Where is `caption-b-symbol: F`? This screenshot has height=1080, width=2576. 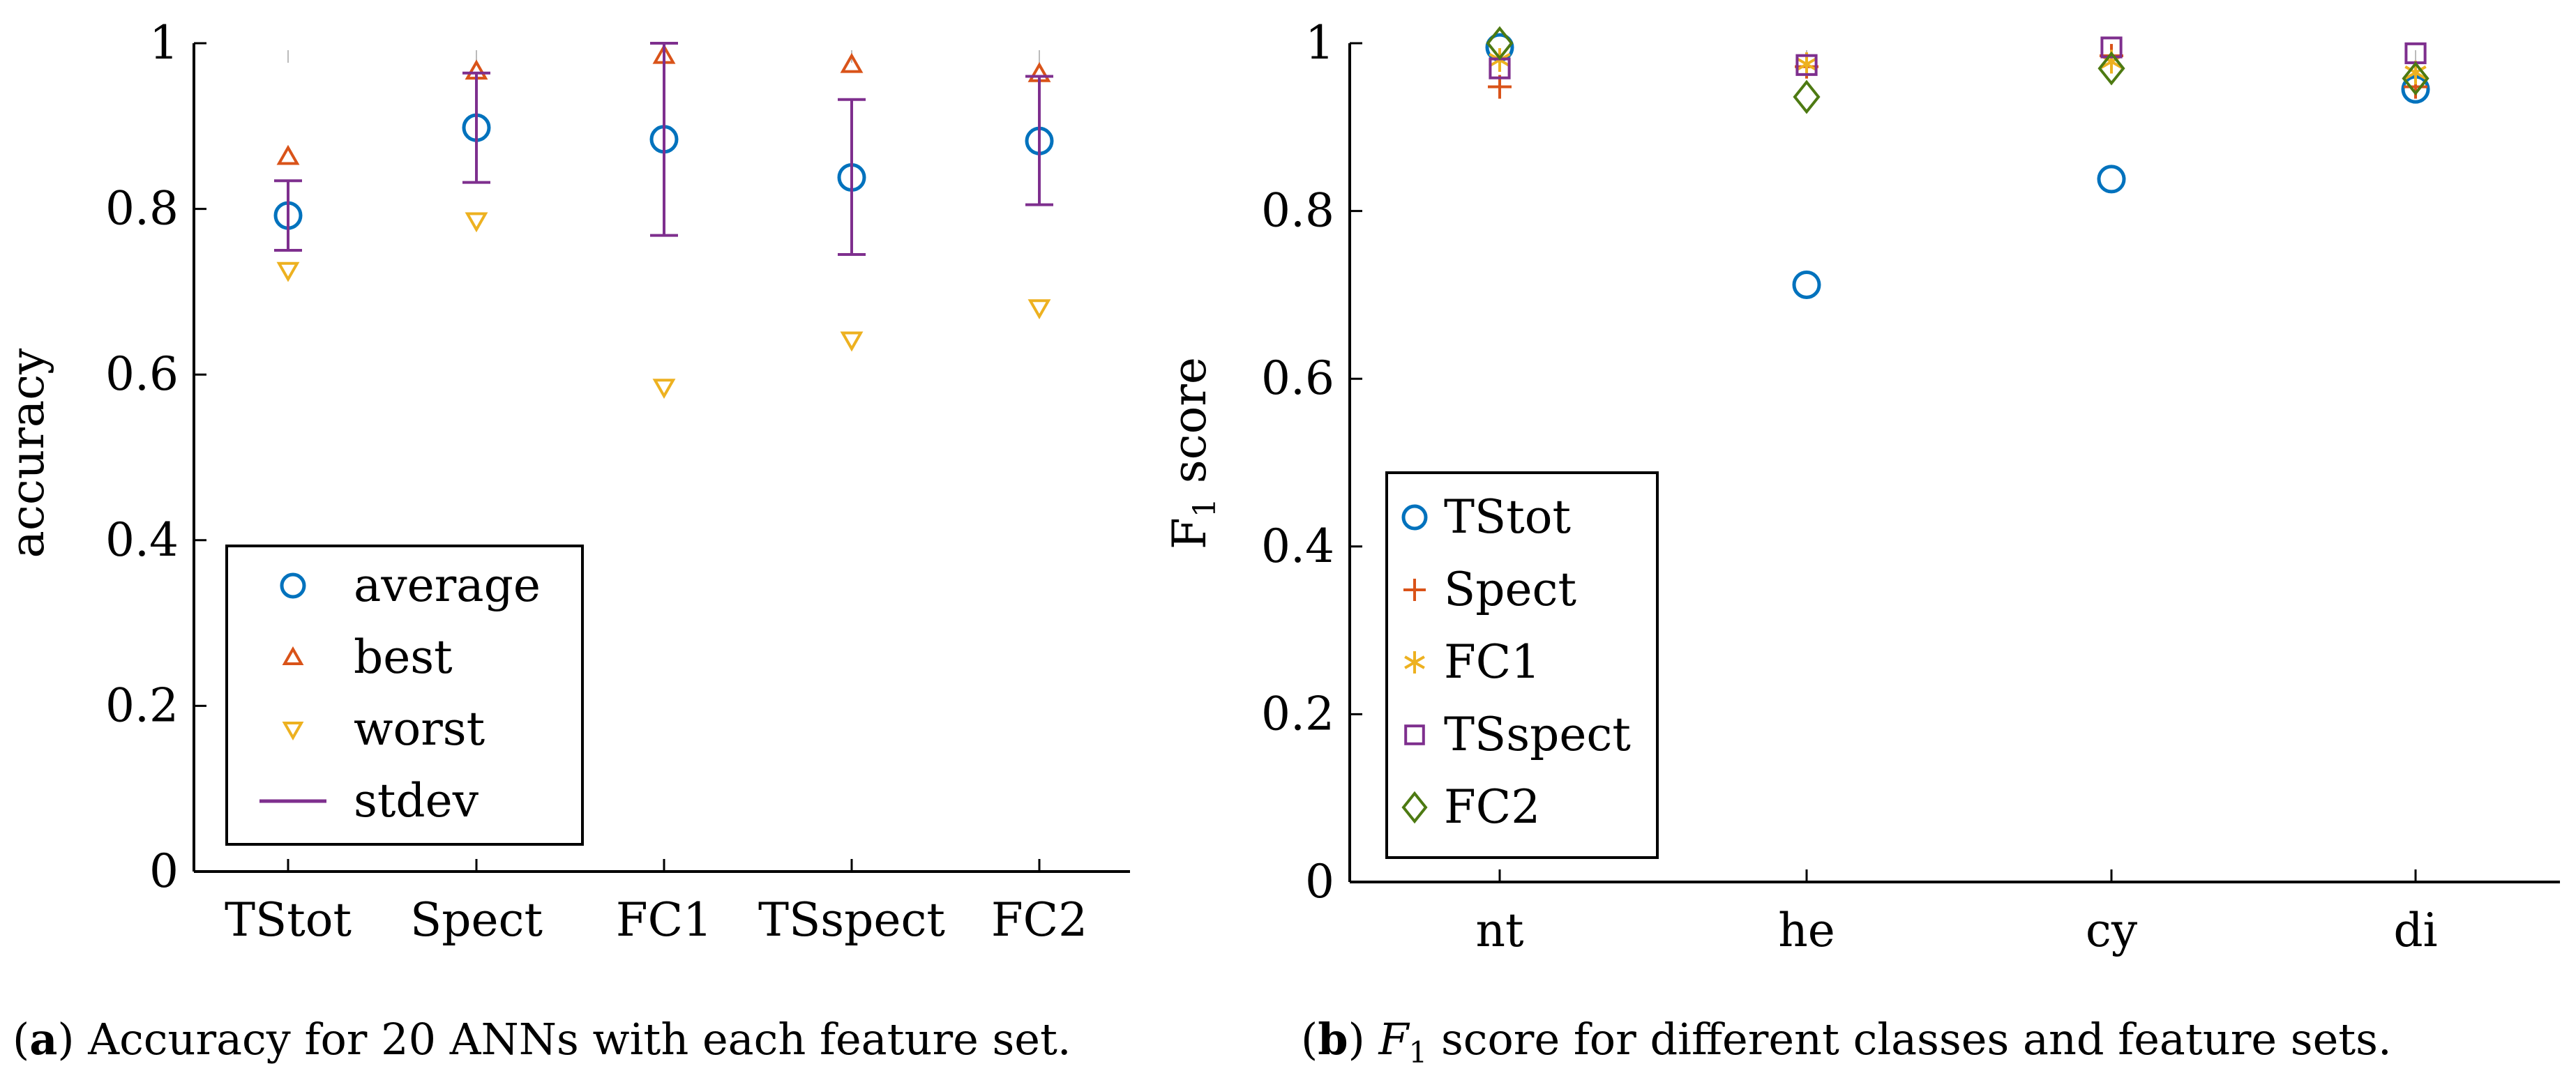
caption-b-symbol: F is located at coordinates (1394, 1040).